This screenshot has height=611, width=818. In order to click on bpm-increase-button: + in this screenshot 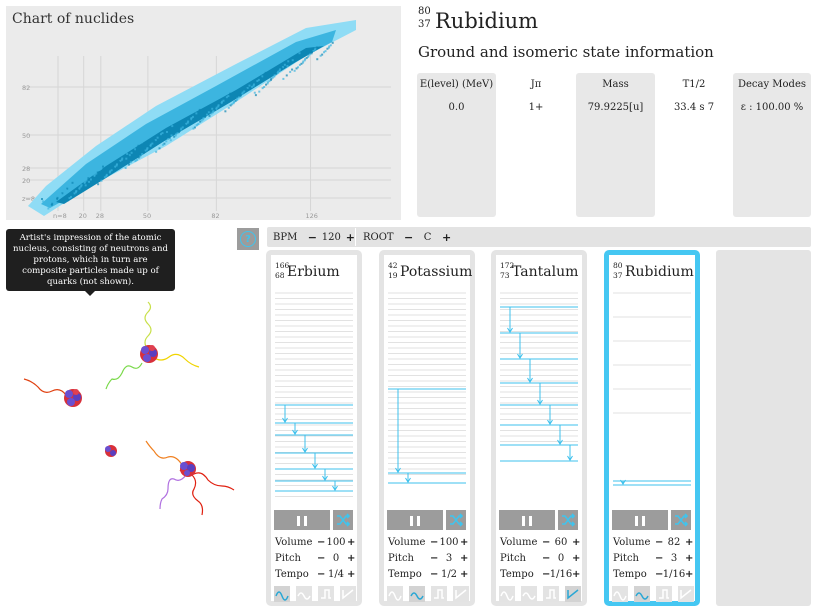, I will do `click(350, 237)`.